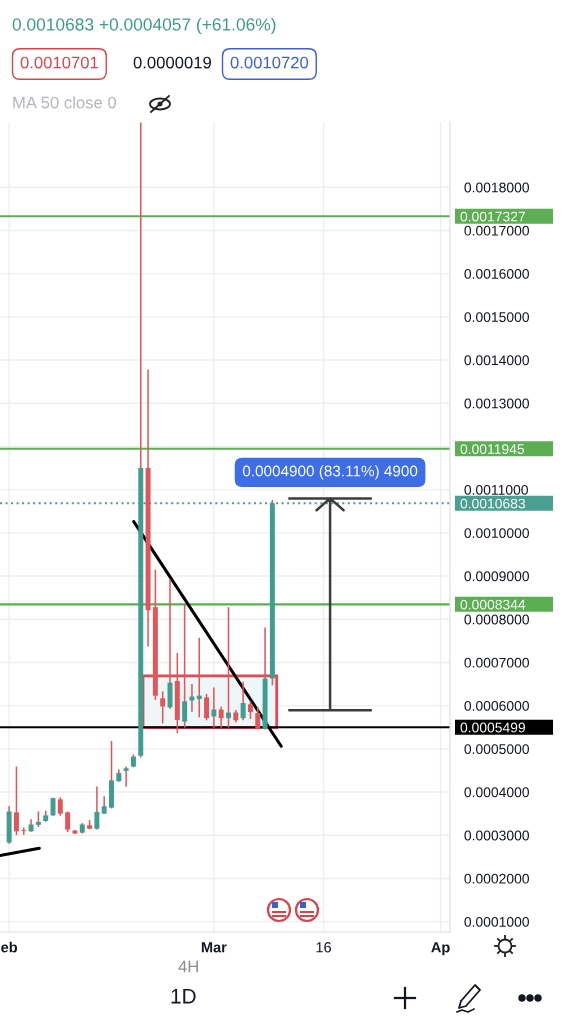 This screenshot has width=562, height=1024. What do you see at coordinates (492, 727) in the screenshot?
I see `ref-line-label: 0.0005499` at bounding box center [492, 727].